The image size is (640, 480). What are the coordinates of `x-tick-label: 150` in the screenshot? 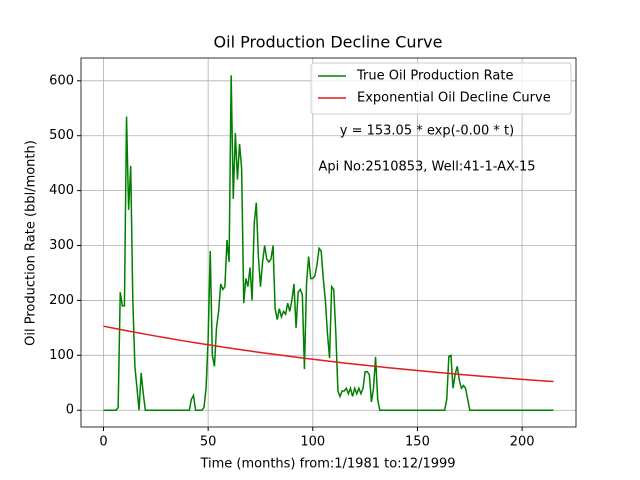 It's located at (417, 442).